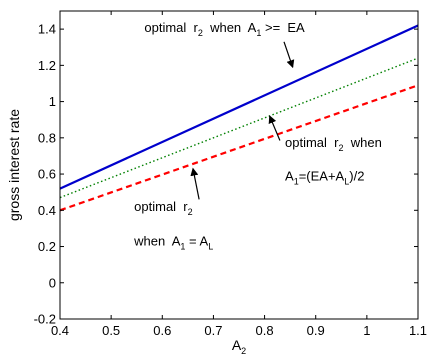 This screenshot has height=362, width=428. What do you see at coordinates (196, 241) in the screenshot?
I see `annotation-text-part: = A` at bounding box center [196, 241].